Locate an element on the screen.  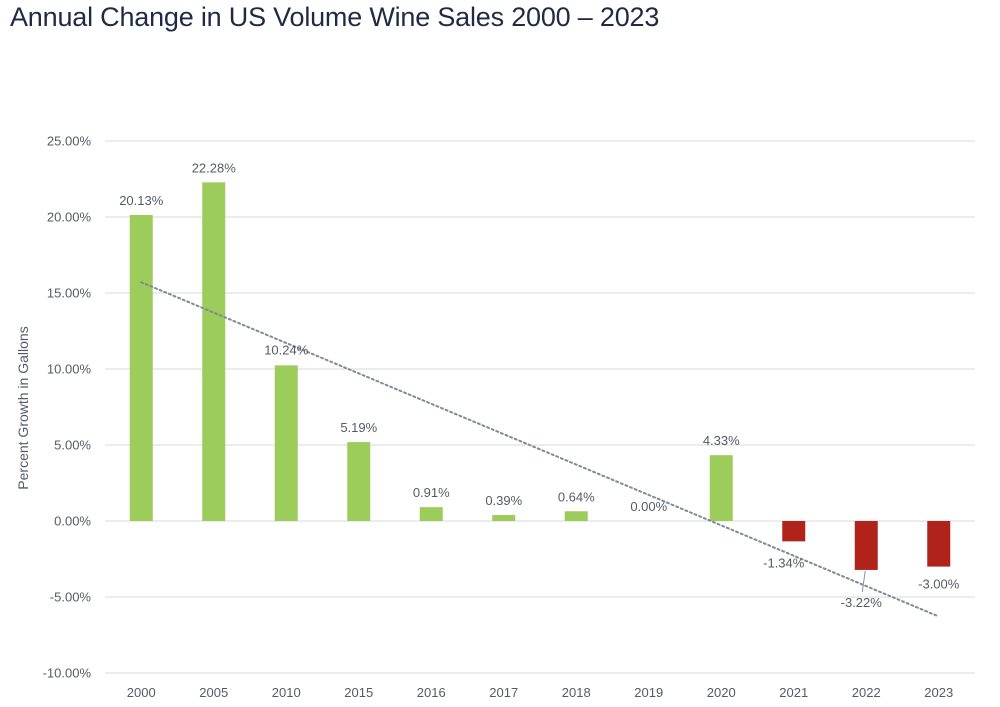
bar-2015 is located at coordinates (359, 481).